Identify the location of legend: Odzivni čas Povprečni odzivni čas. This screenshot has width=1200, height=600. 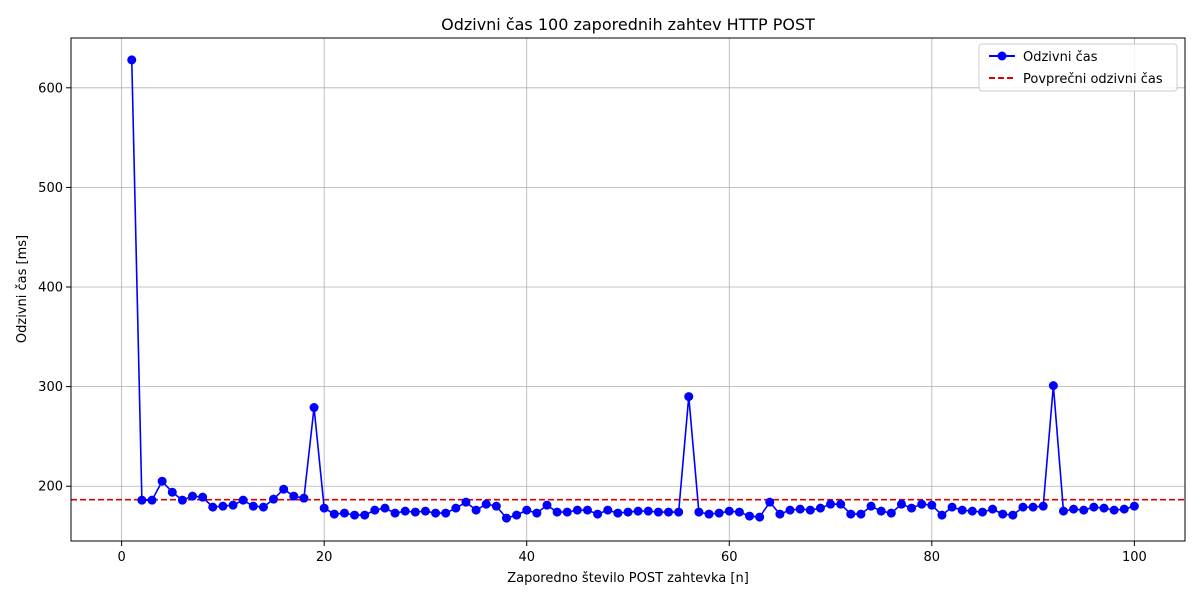
(1078, 67).